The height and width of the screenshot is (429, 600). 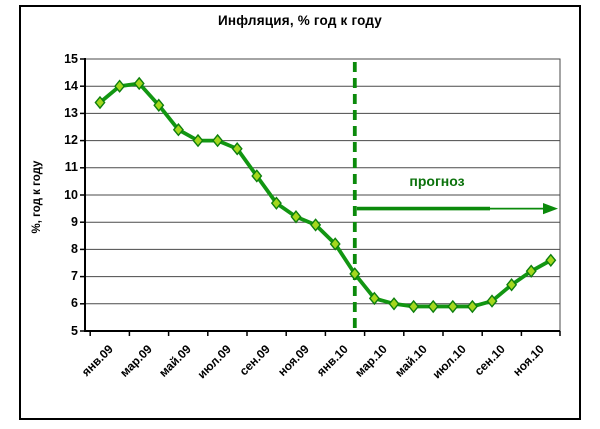 I want to click on y-tick-label: 5, so click(x=74, y=330).